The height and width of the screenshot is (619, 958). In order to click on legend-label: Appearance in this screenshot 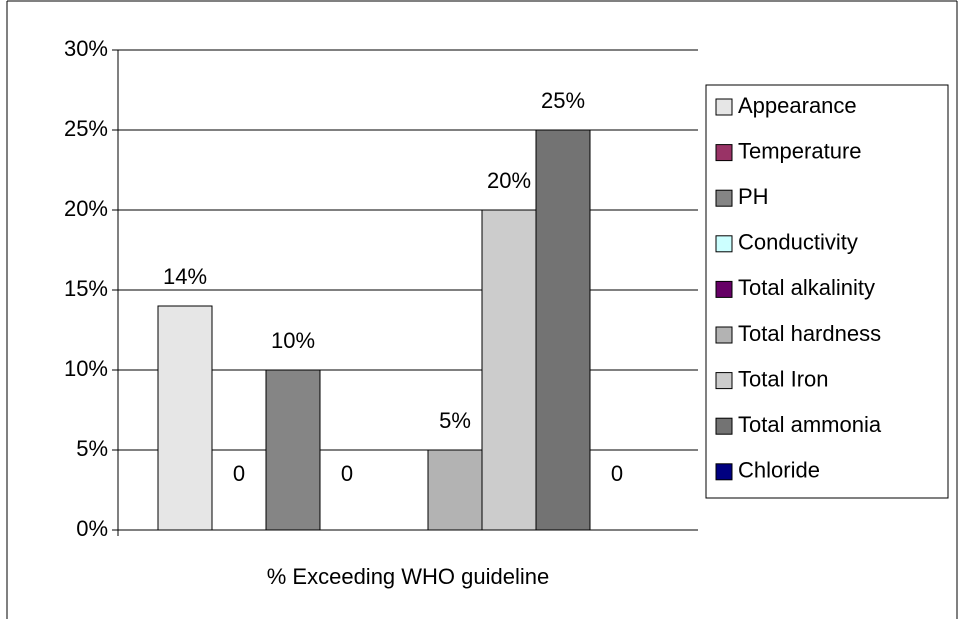, I will do `click(797, 105)`.